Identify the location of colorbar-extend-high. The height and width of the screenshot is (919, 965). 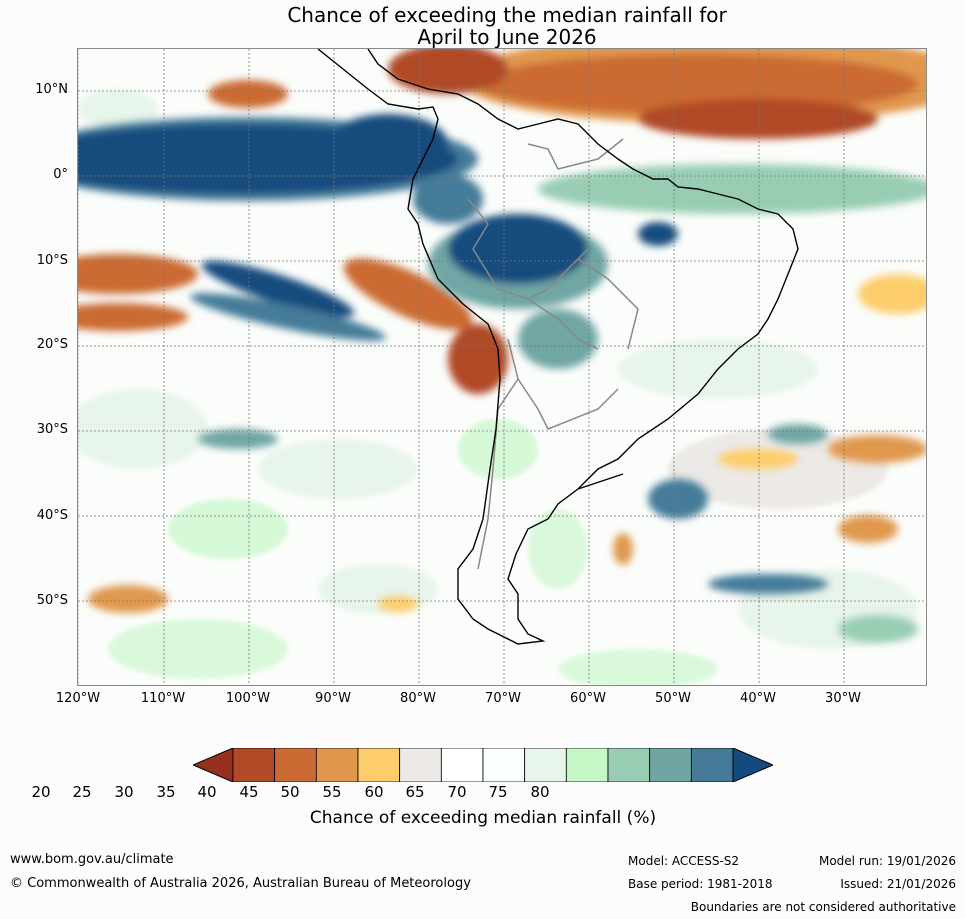
(752, 765).